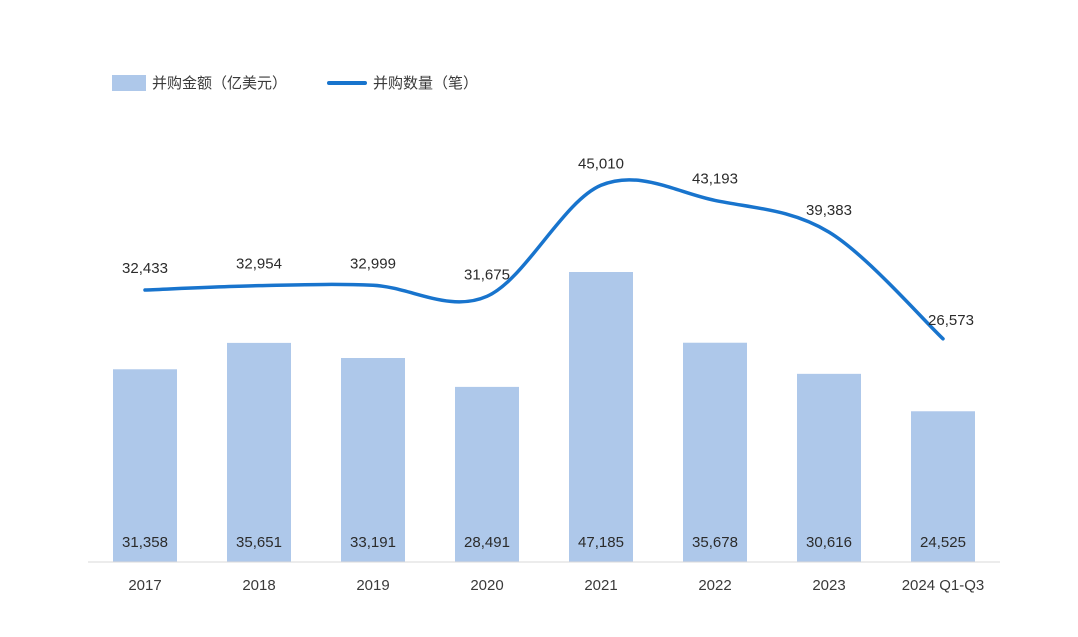  What do you see at coordinates (487, 542) in the screenshot?
I see `bar-data-label: 28,491` at bounding box center [487, 542].